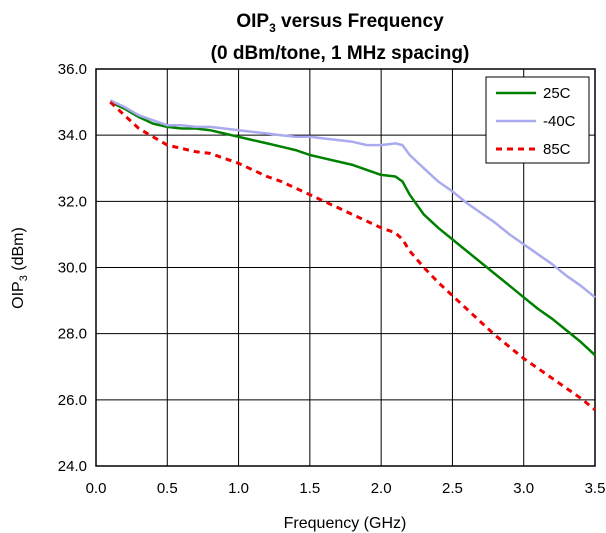 Image resolution: width=606 pixels, height=533 pixels. Describe the element at coordinates (595, 488) in the screenshot. I see `x-tick-label: 3.5` at that location.